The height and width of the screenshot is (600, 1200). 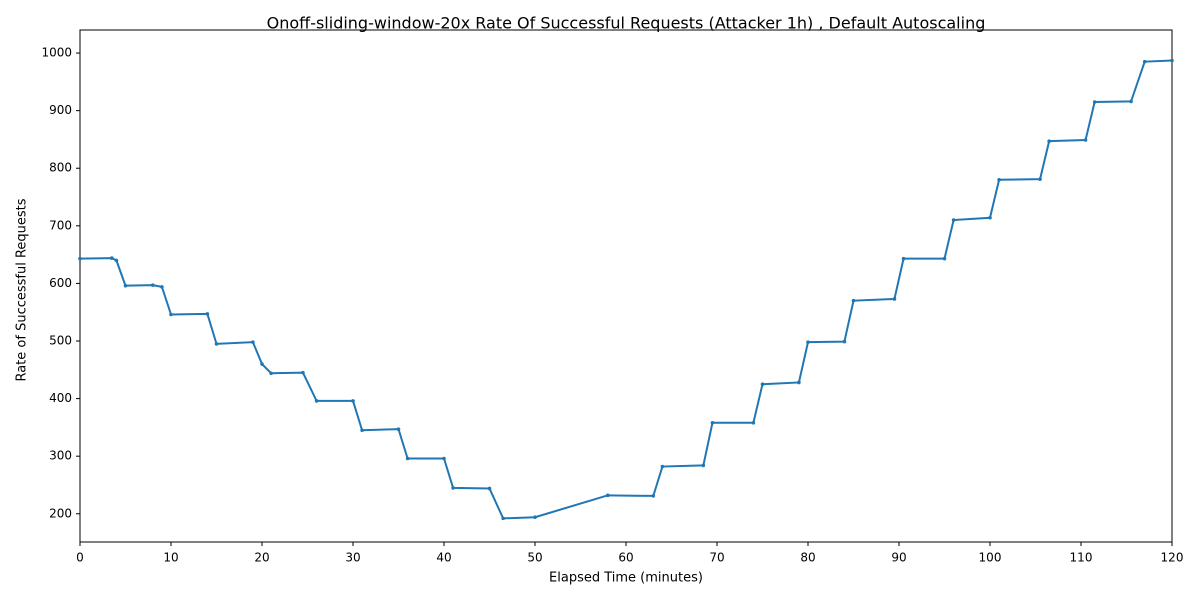 I want to click on y-tick-label: 1000, so click(x=56, y=53).